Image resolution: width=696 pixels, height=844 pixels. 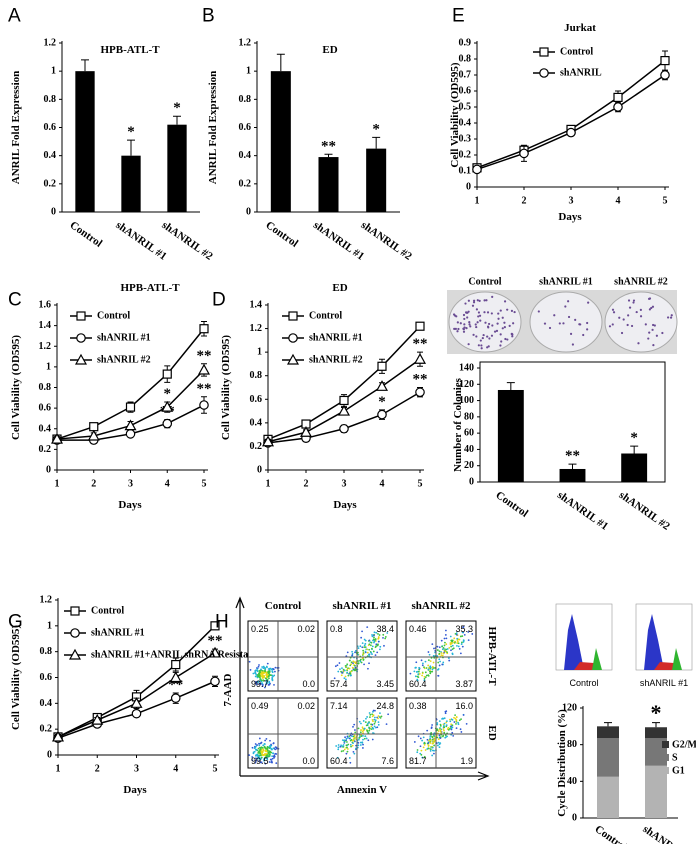 I want to click on quadrant-value: 16.0, so click(x=464, y=706).